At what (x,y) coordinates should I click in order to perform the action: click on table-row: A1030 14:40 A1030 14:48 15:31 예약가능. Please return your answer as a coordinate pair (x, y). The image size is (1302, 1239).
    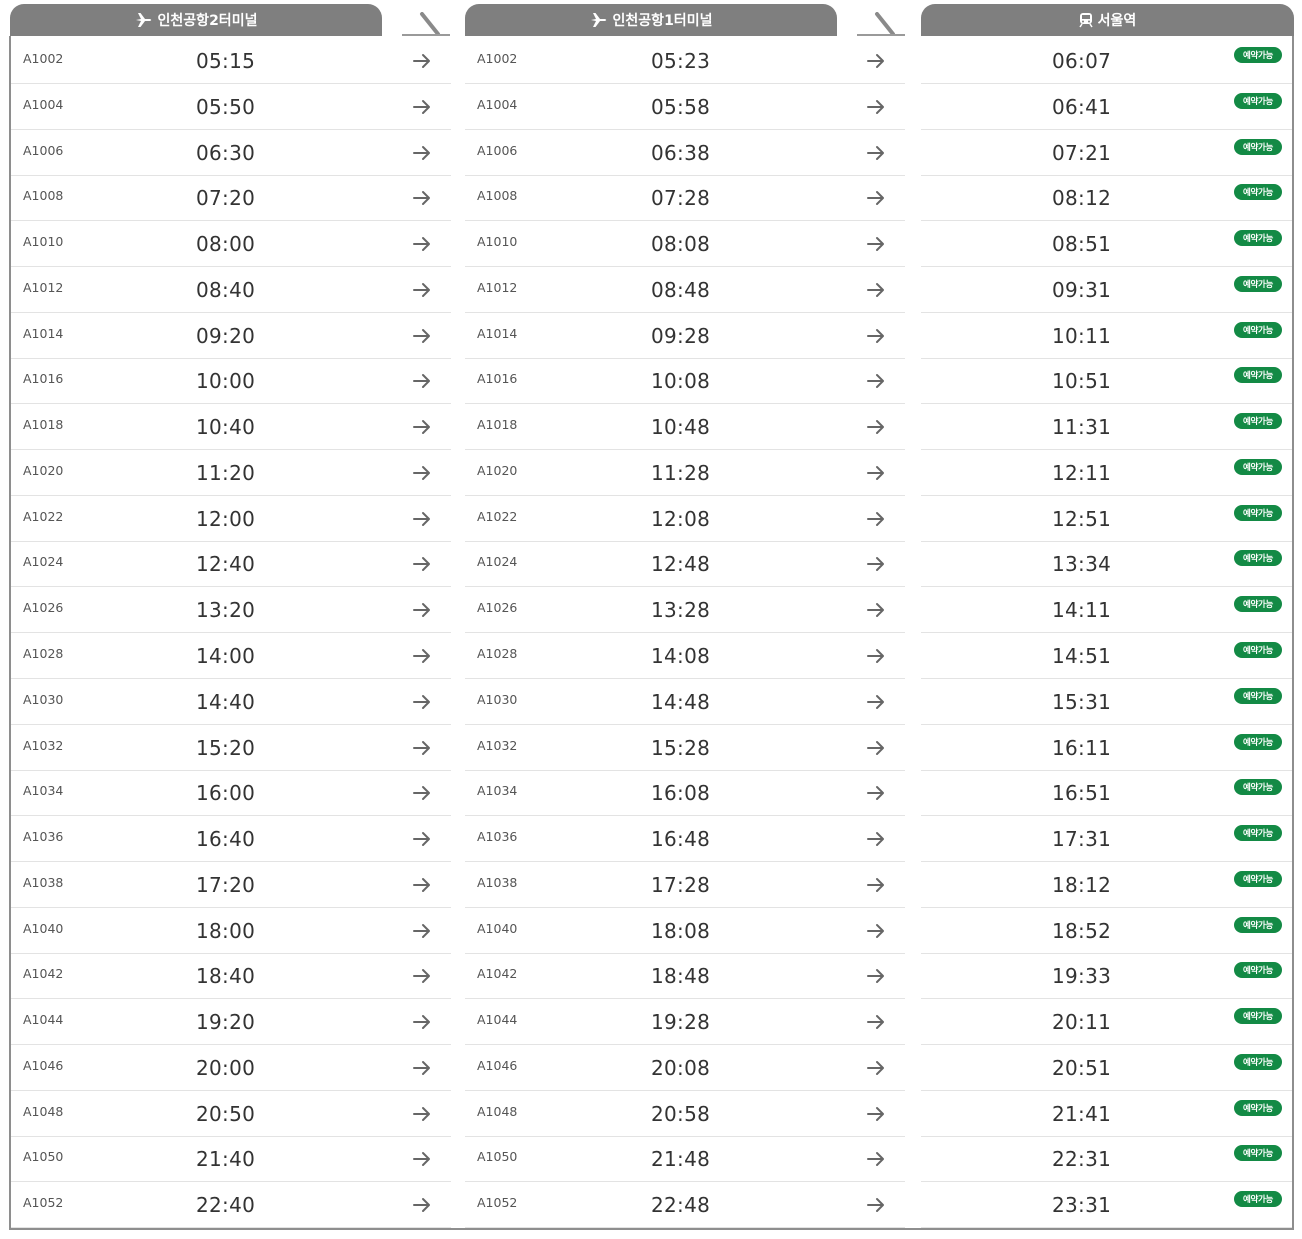
    Looking at the image, I should click on (651, 702).